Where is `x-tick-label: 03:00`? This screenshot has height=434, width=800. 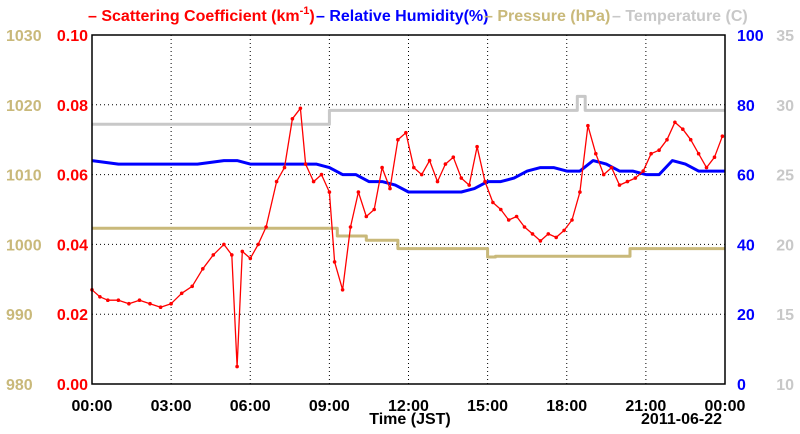
x-tick-label: 03:00 is located at coordinates (171, 406).